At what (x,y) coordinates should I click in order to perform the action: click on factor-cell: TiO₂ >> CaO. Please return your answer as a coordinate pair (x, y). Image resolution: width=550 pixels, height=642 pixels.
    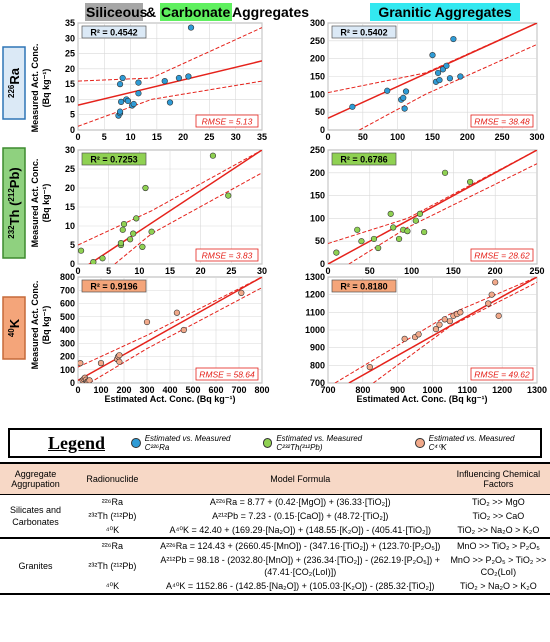
    Looking at the image, I should click on (498, 516).